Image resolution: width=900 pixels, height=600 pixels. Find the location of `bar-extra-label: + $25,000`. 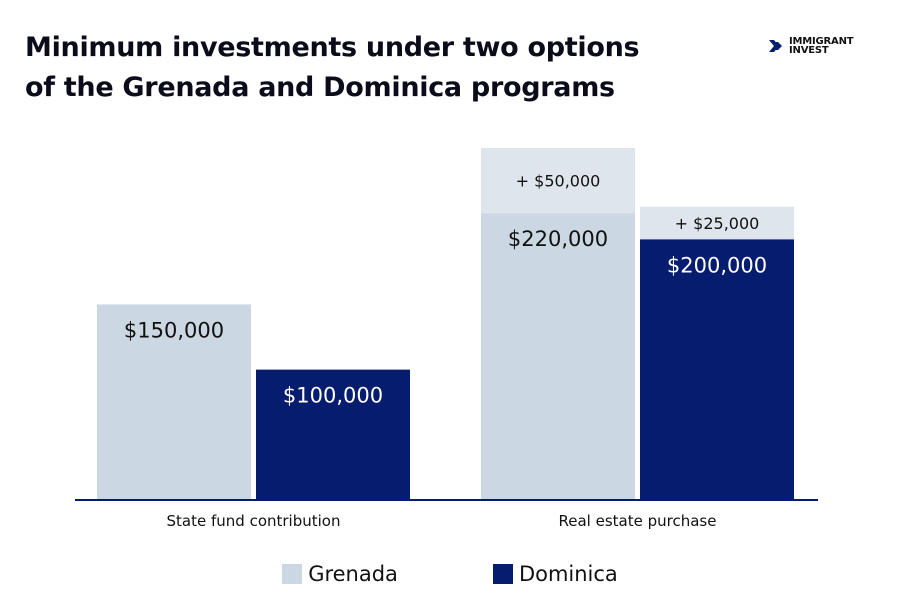

bar-extra-label: + $25,000 is located at coordinates (717, 223).